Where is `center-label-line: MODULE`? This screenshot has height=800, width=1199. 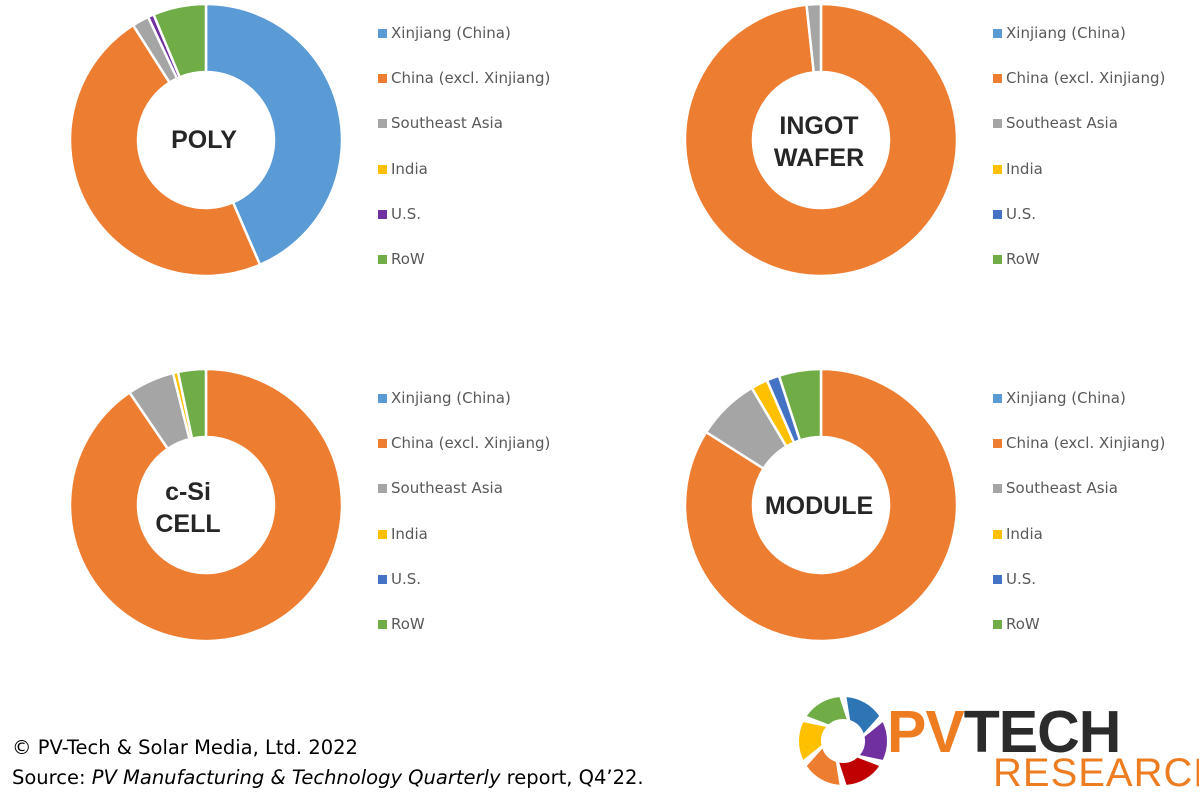 center-label-line: MODULE is located at coordinates (819, 506).